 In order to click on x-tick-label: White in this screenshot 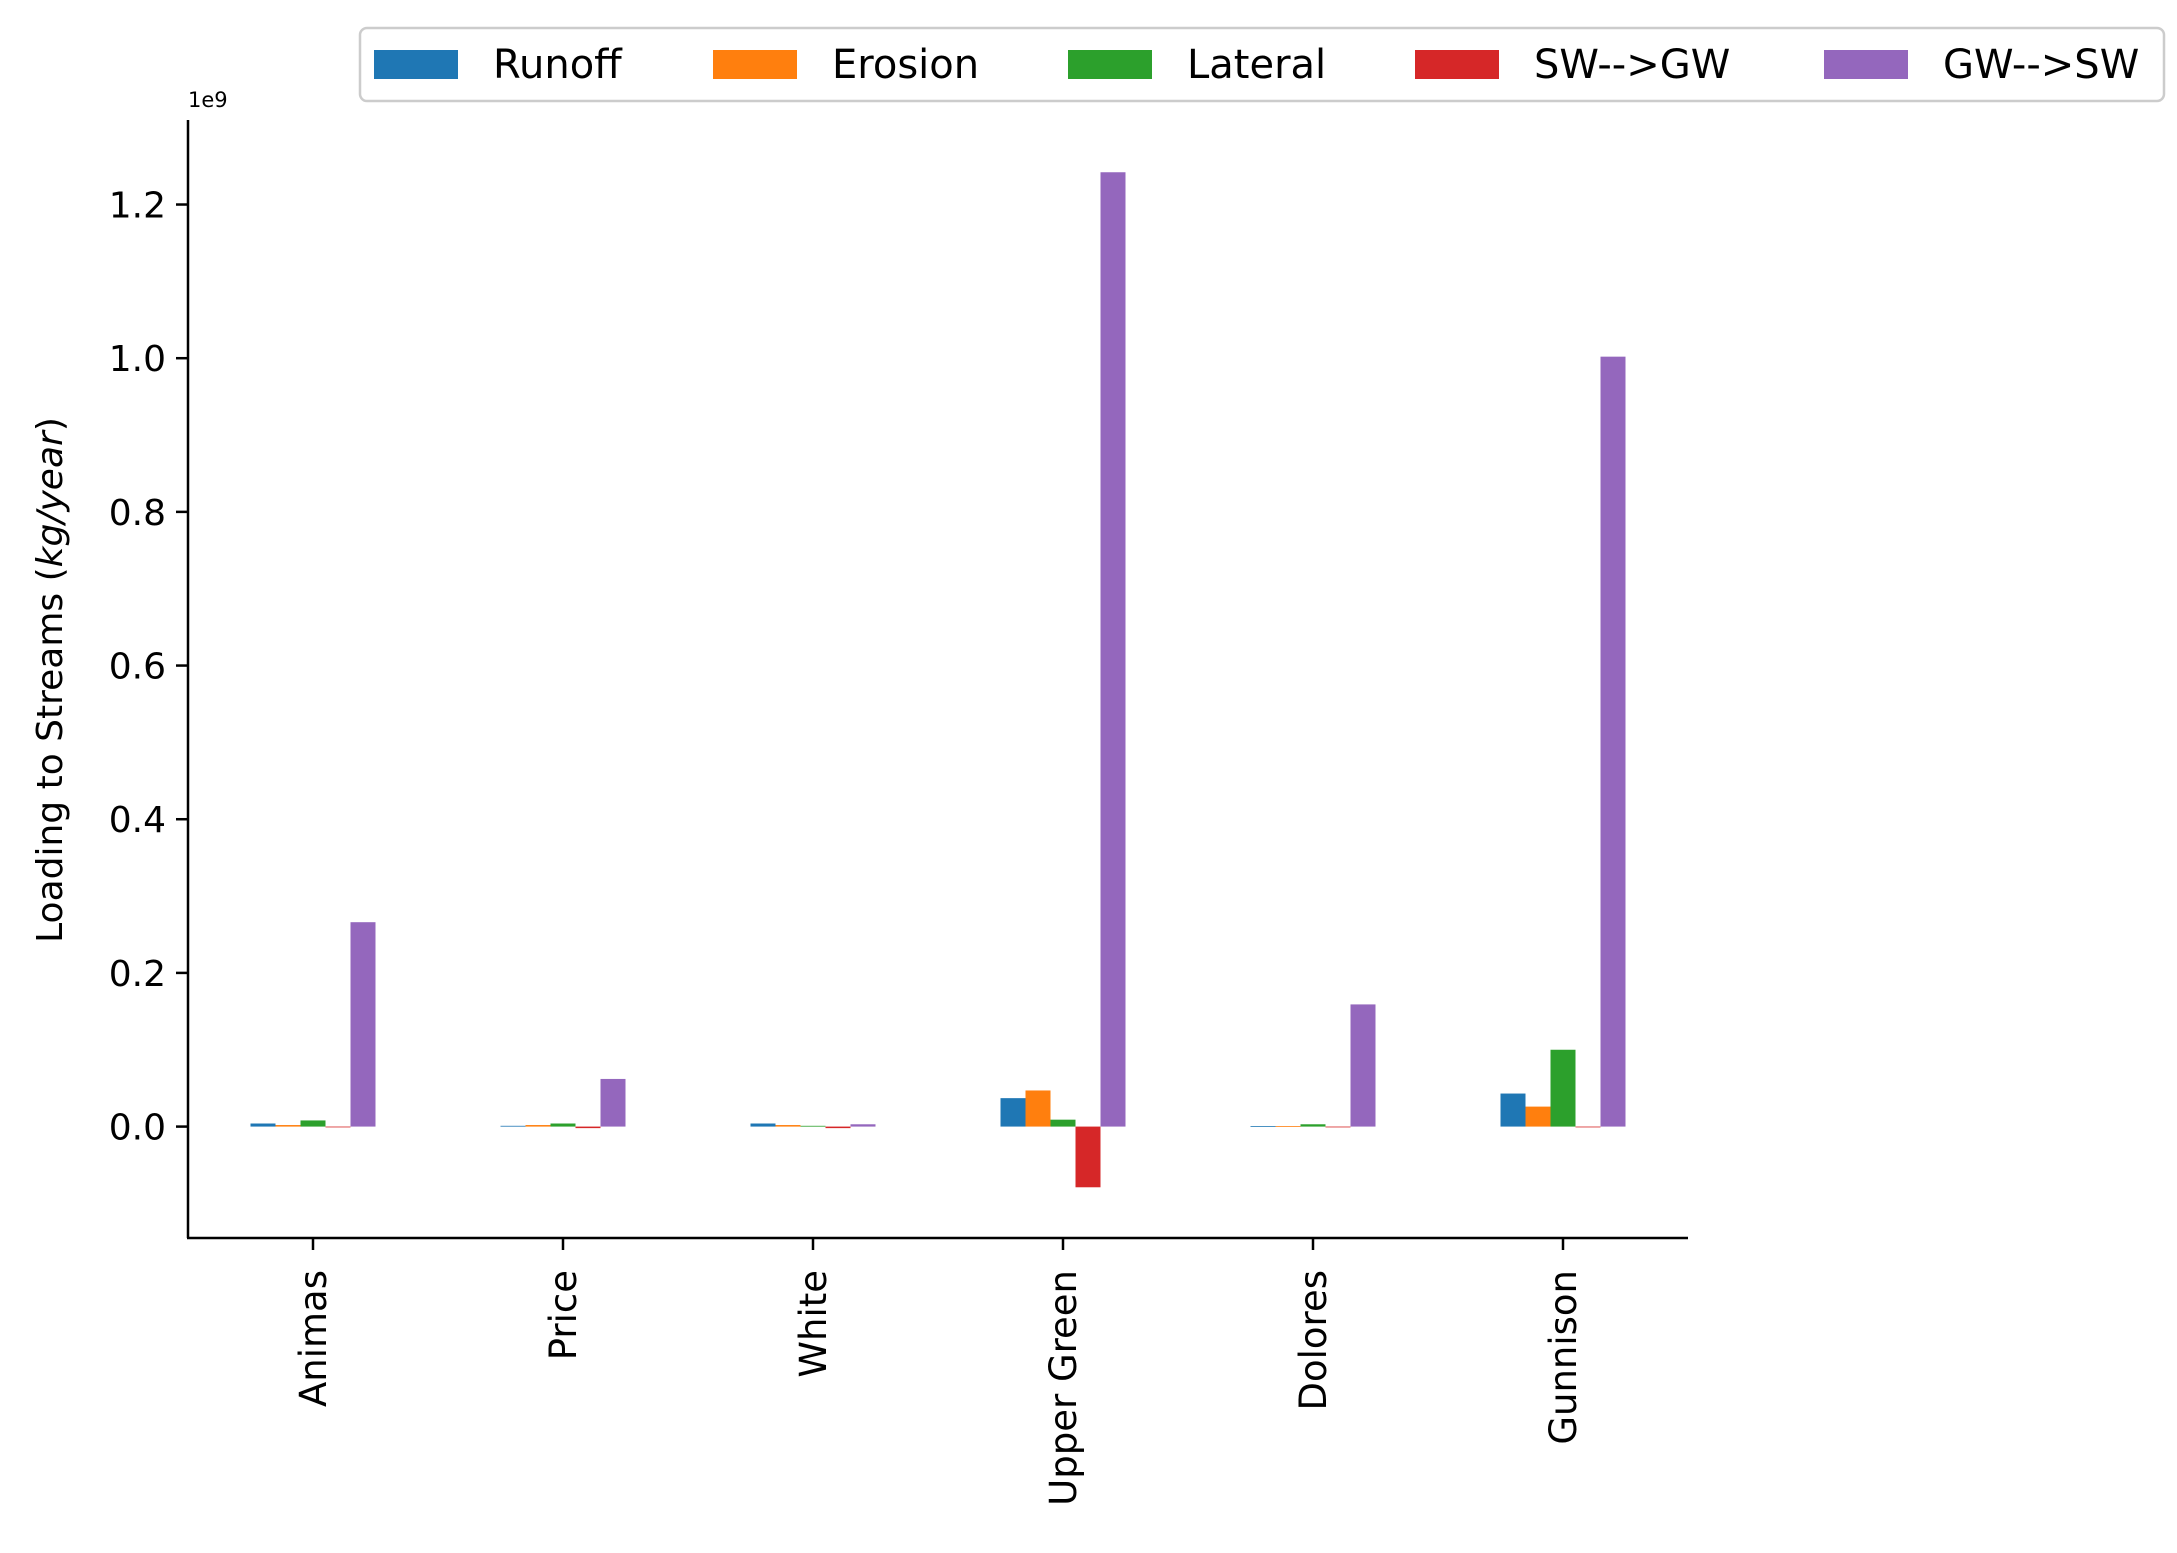, I will do `click(813, 1324)`.